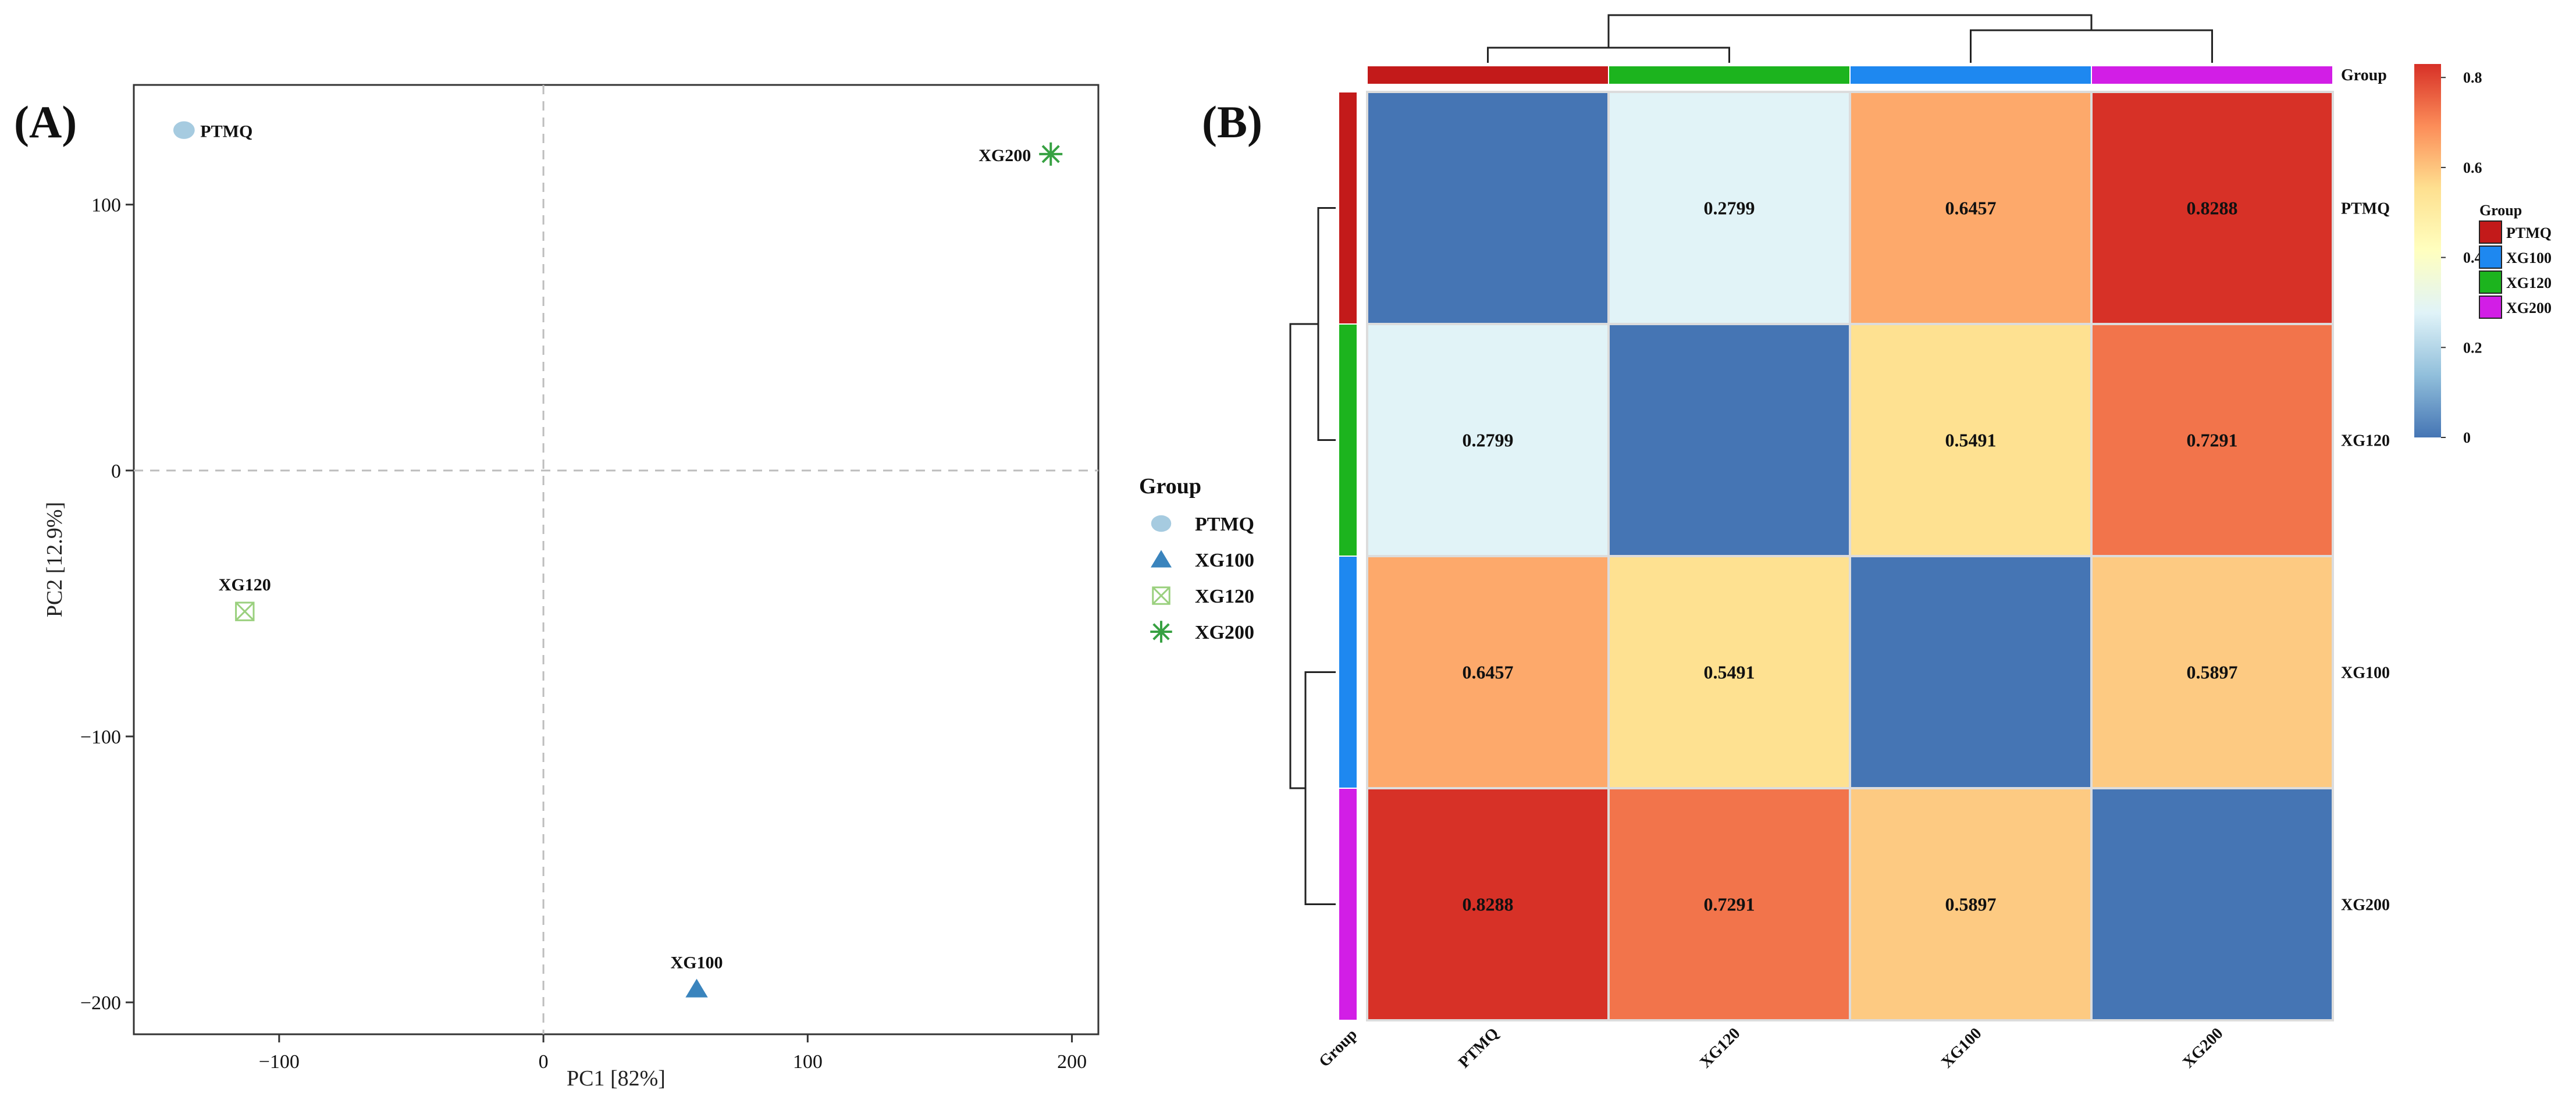  I want to click on y-axis-label: PC2 [12.9%], so click(55, 559).